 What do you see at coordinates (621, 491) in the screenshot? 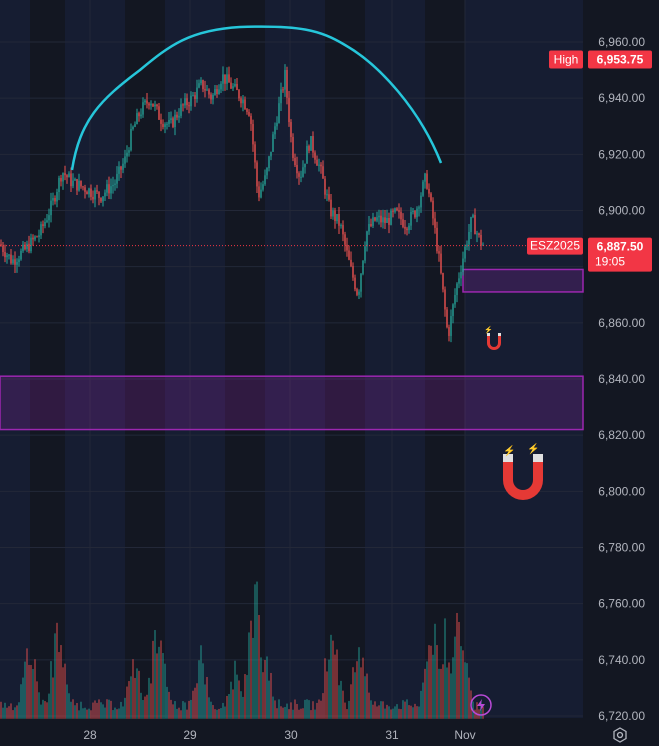
I see `y-tick-label: 6,800.00` at bounding box center [621, 491].